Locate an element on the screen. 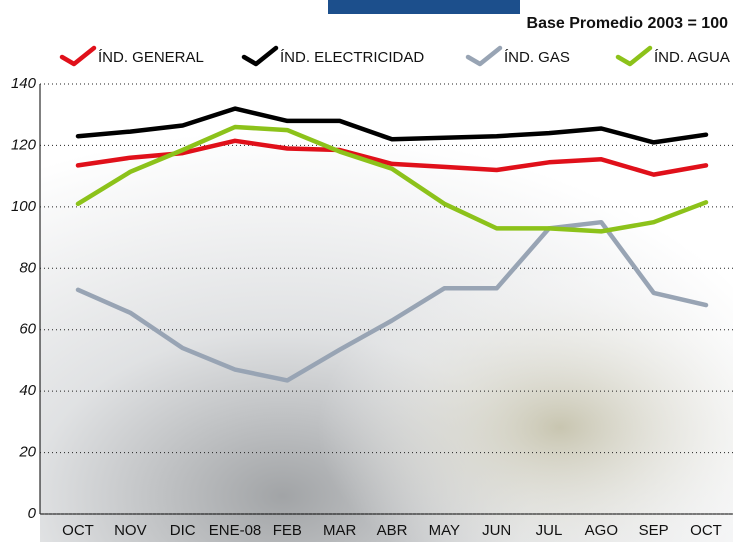 The width and height of the screenshot is (733, 542). chart-subtitle: Base Promedio 2003 = 100 is located at coordinates (628, 23).